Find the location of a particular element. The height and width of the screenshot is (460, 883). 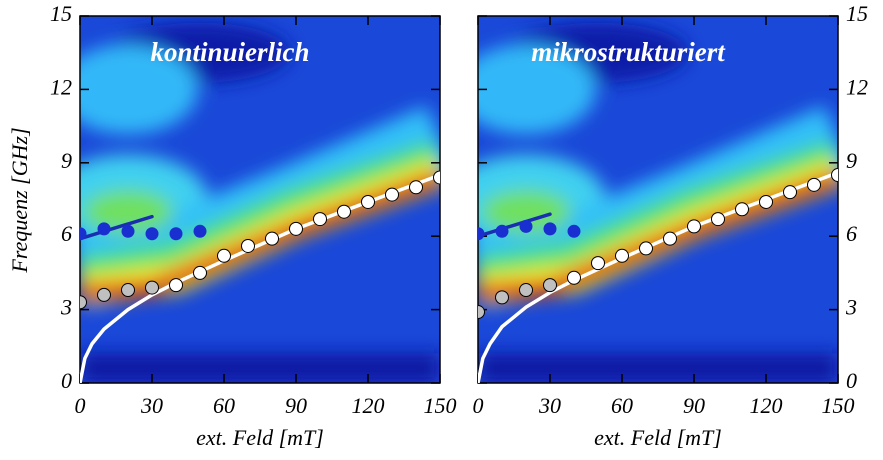

panel-title: kontinuierlich is located at coordinates (229, 52).